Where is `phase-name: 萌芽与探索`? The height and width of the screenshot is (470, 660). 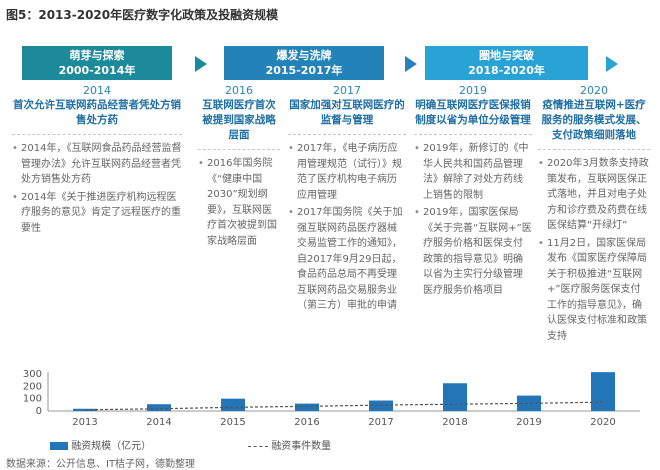 phase-name: 萌芽与探索 is located at coordinates (97, 55).